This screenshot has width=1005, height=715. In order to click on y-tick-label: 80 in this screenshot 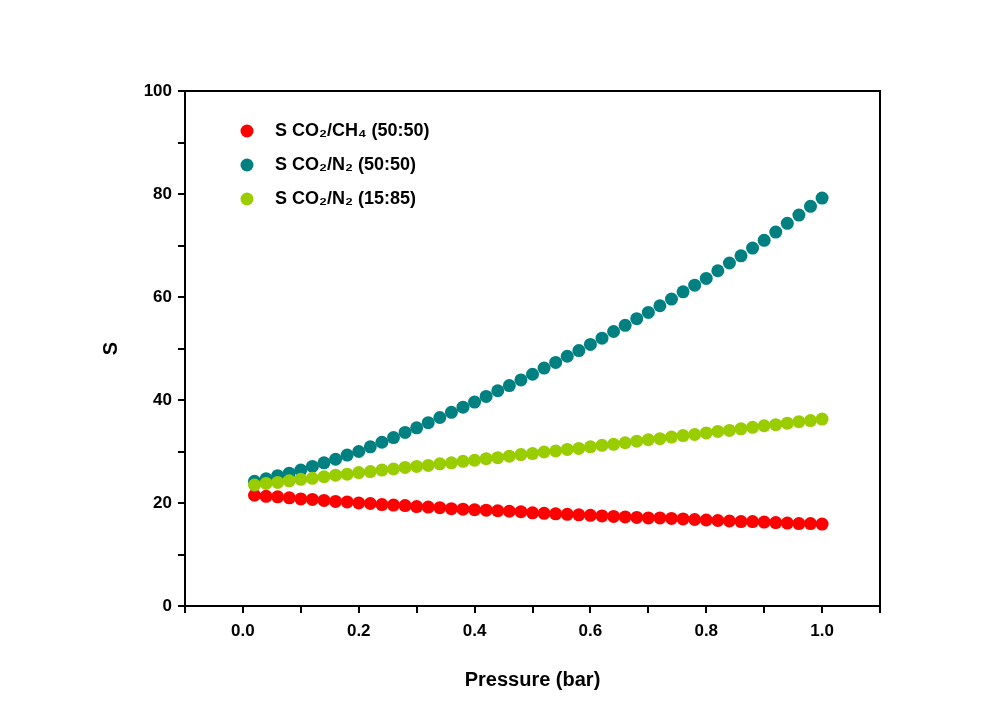, I will do `click(162, 193)`.